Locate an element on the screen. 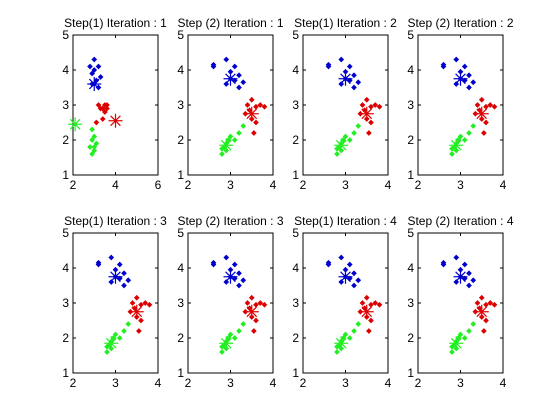  subplot-title: Step (2) Iteration : 4 is located at coordinates (460, 221).